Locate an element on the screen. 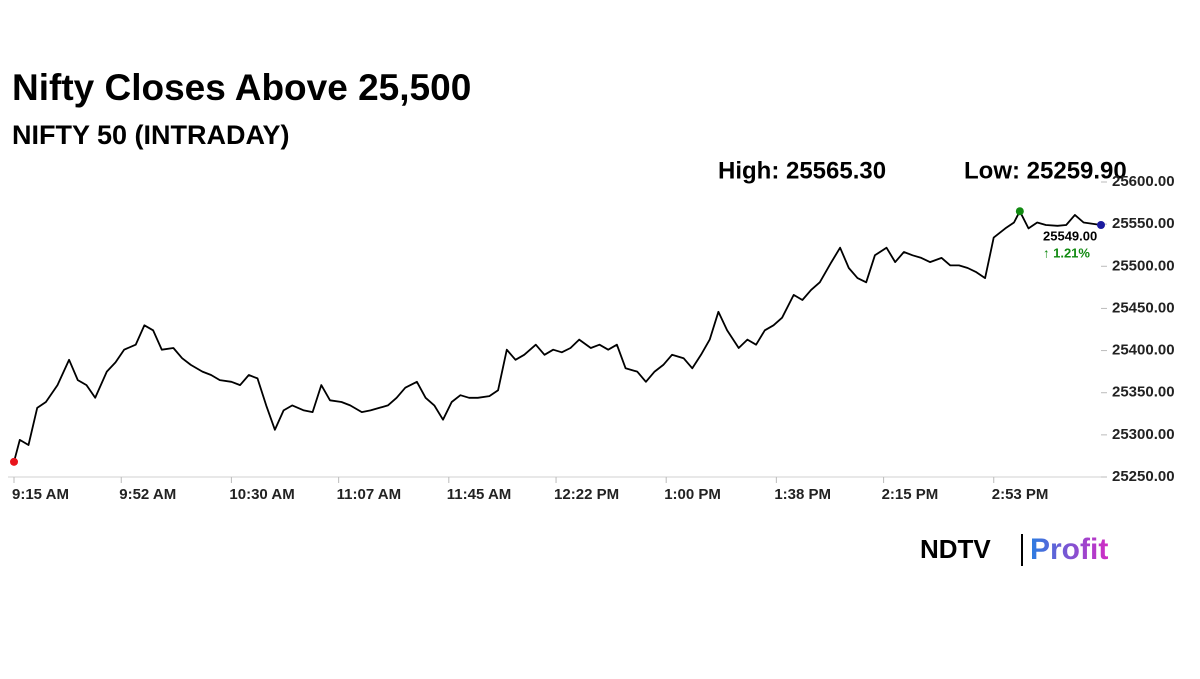 Image resolution: width=1200 pixels, height=679 pixels. y-tick-label: 25300.00 is located at coordinates (1143, 434).